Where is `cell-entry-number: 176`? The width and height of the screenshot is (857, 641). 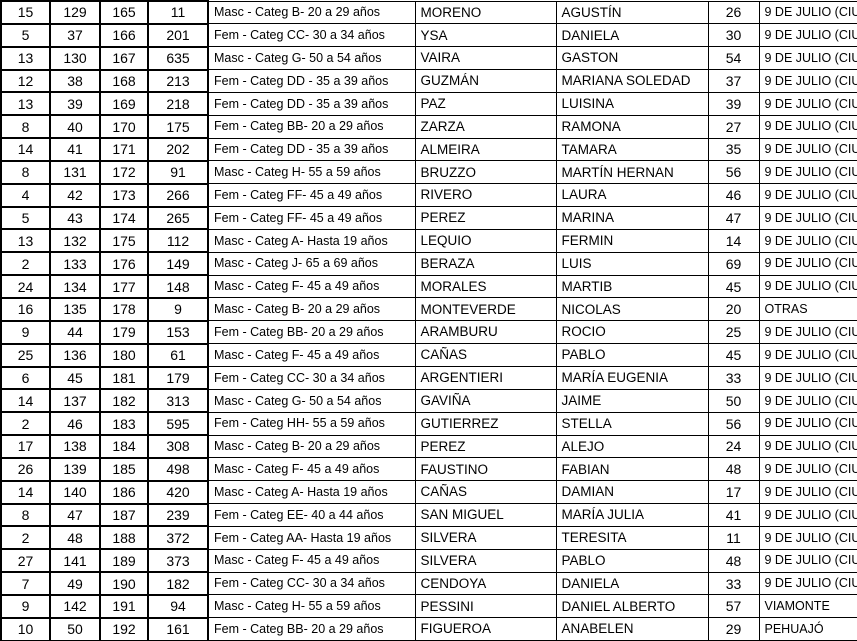 cell-entry-number: 176 is located at coordinates (124, 264).